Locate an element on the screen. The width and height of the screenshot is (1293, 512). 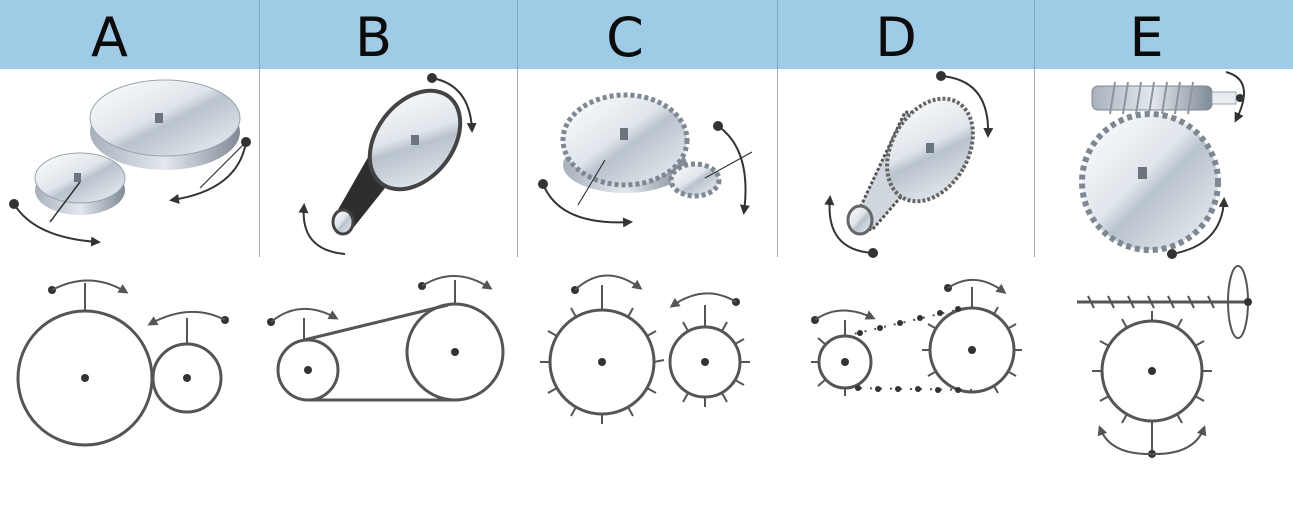
sprocket-hub is located at coordinates (930, 148).